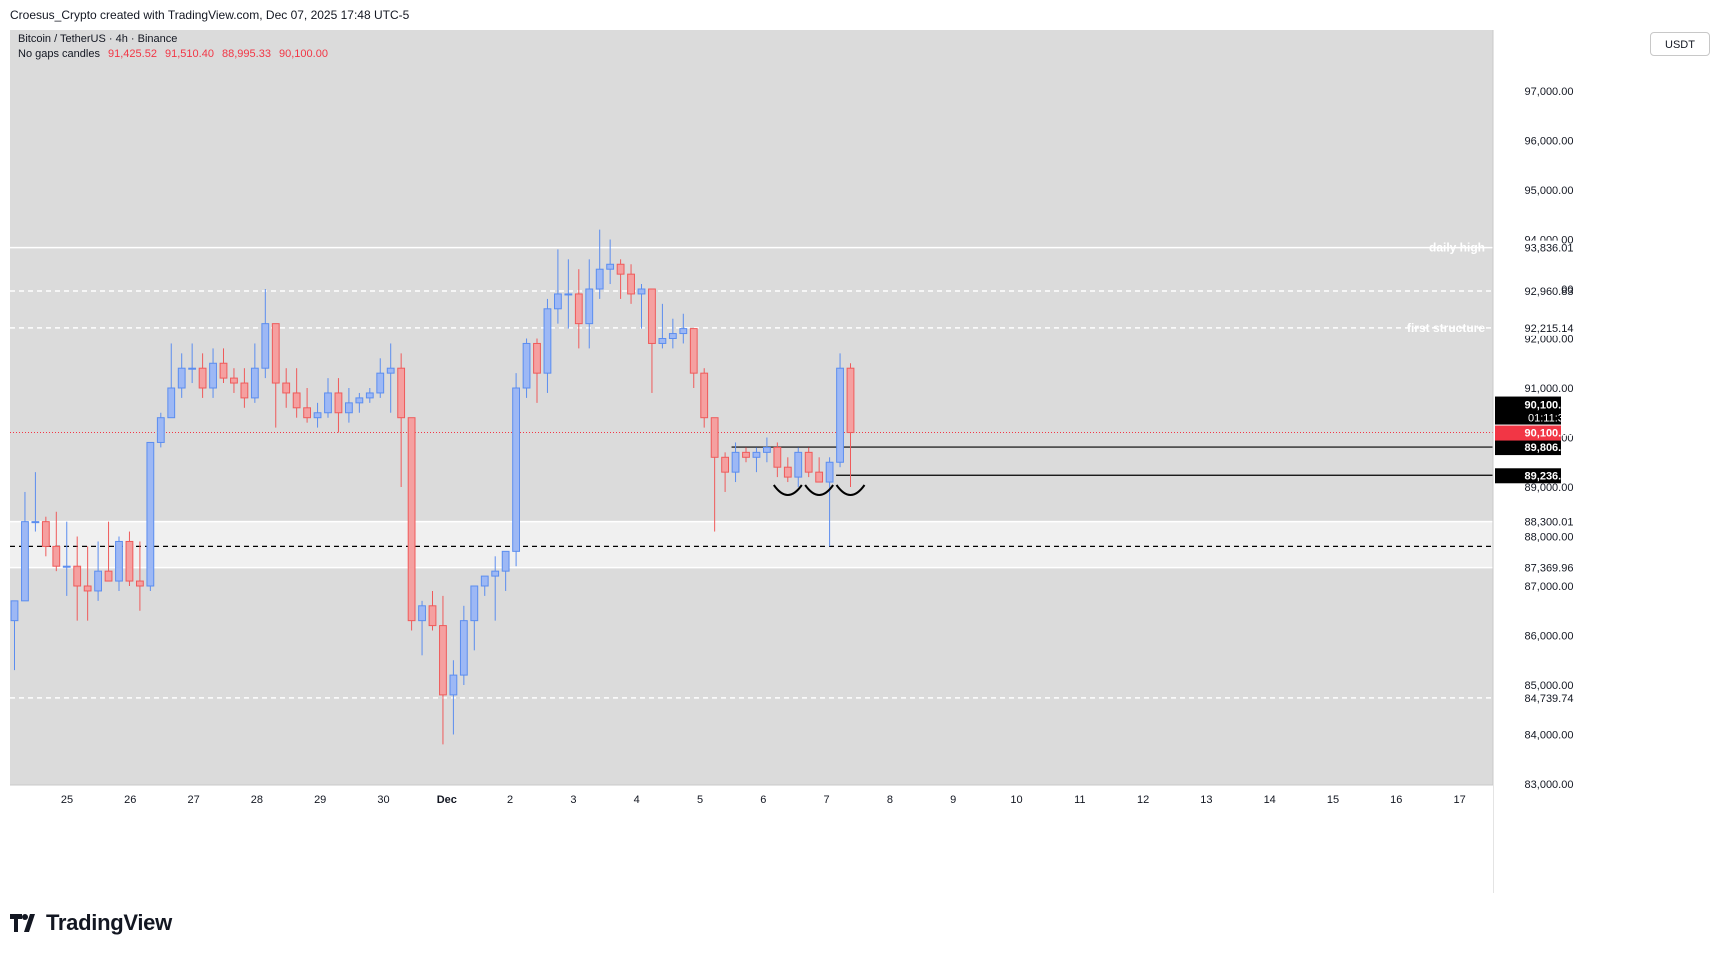 This screenshot has height=953, width=1723. I want to click on time-axis, so click(751, 839).